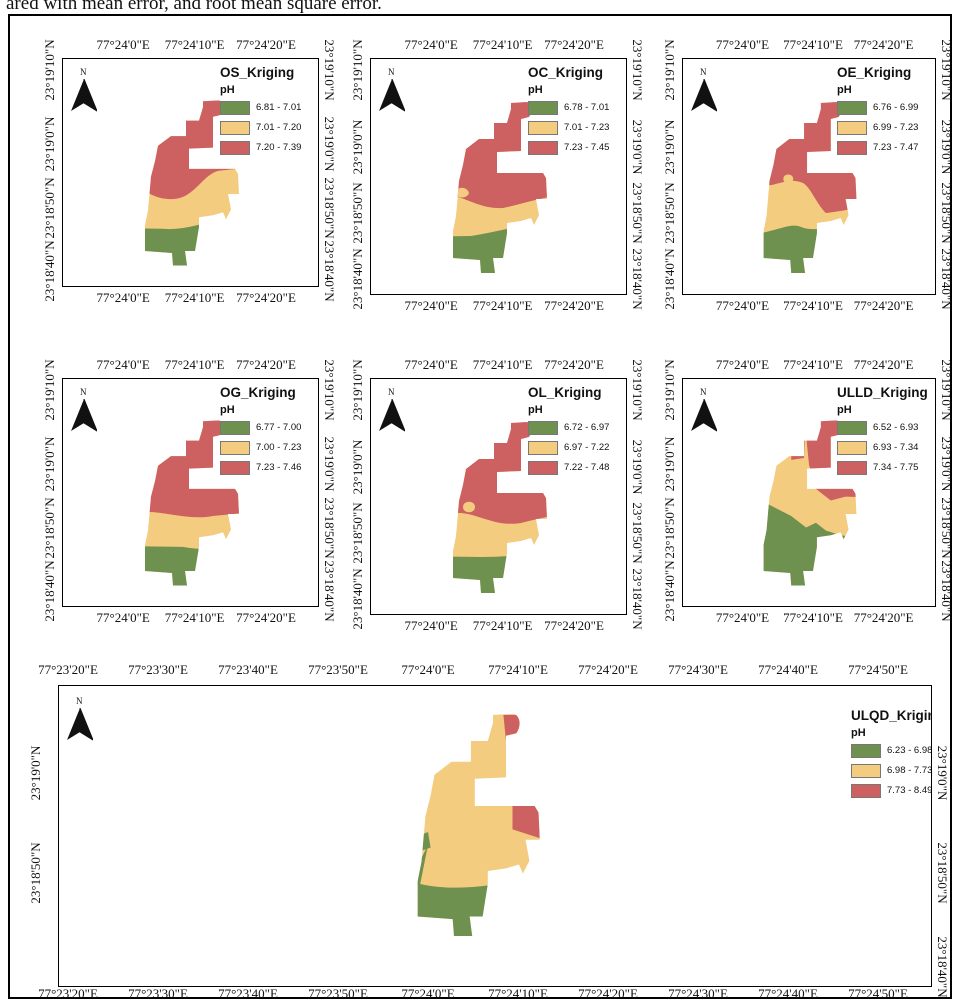  What do you see at coordinates (909, 750) in the screenshot?
I see `legend-label: 6.23 - 6.98` at bounding box center [909, 750].